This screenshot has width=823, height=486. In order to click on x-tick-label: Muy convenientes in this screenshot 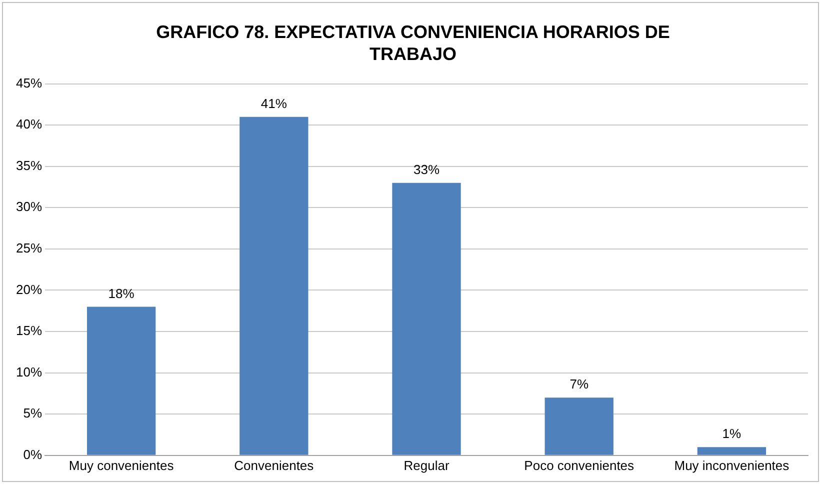, I will do `click(121, 465)`.